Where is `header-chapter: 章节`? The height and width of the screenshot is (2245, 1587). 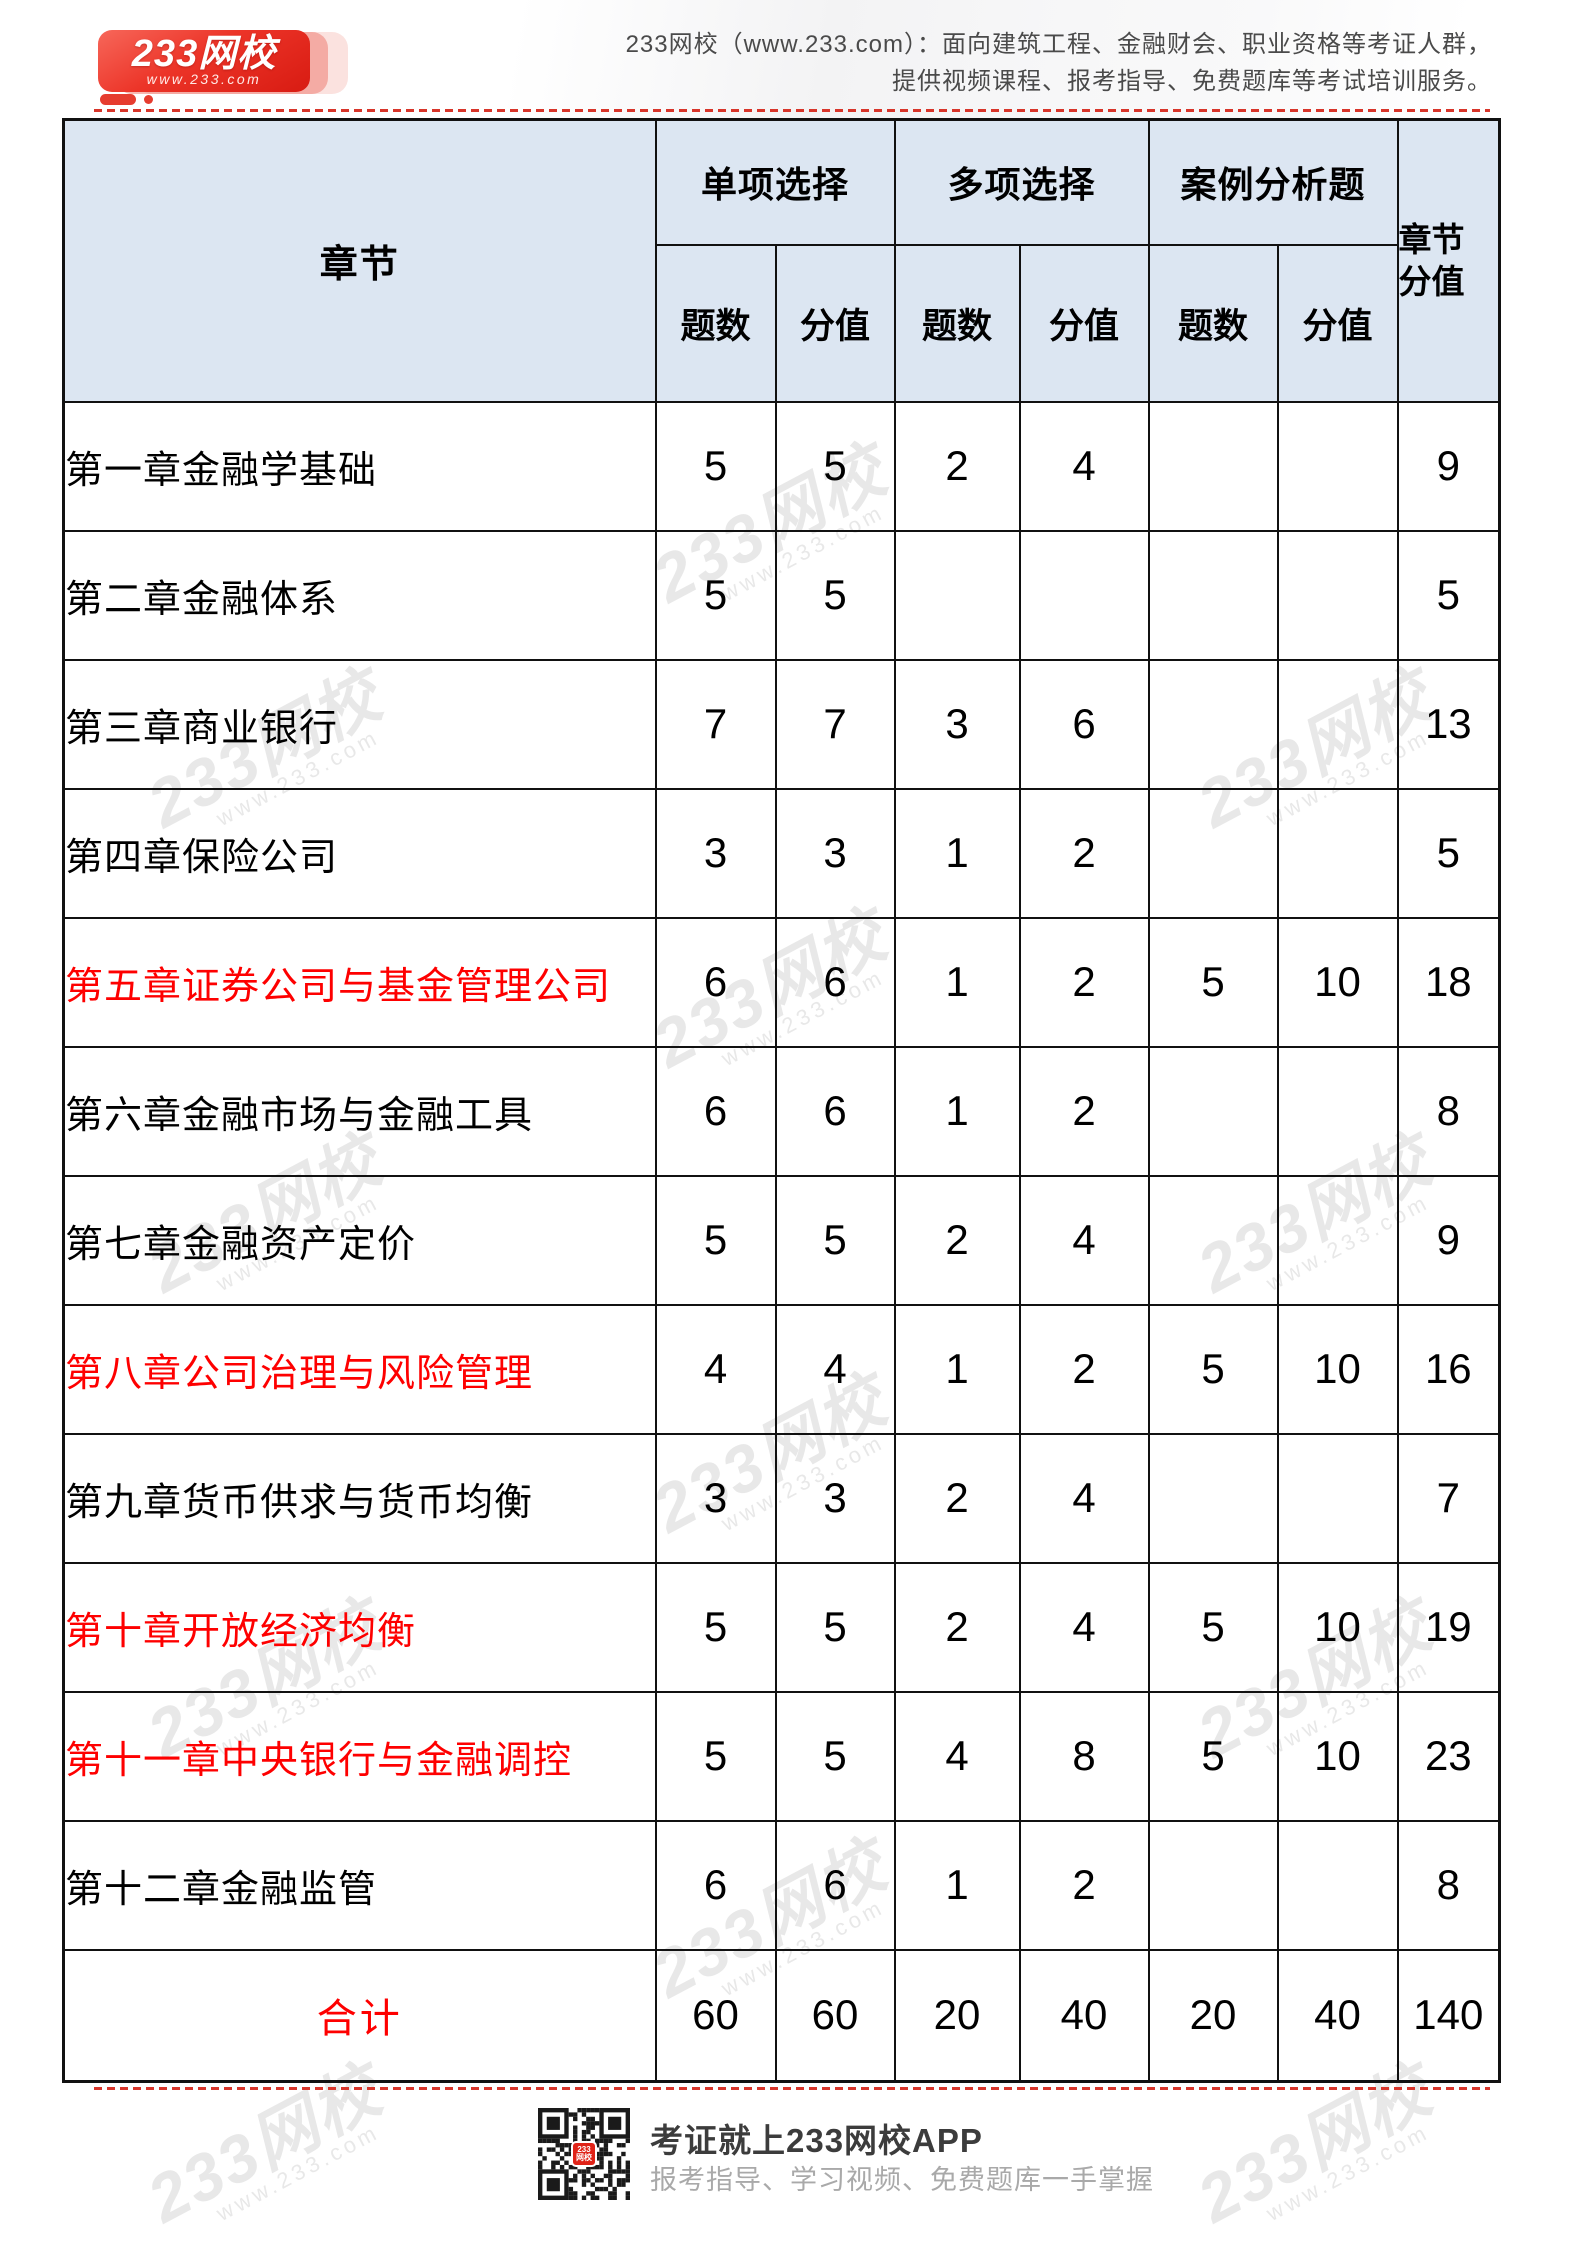
header-chapter: 章节 is located at coordinates (359, 260).